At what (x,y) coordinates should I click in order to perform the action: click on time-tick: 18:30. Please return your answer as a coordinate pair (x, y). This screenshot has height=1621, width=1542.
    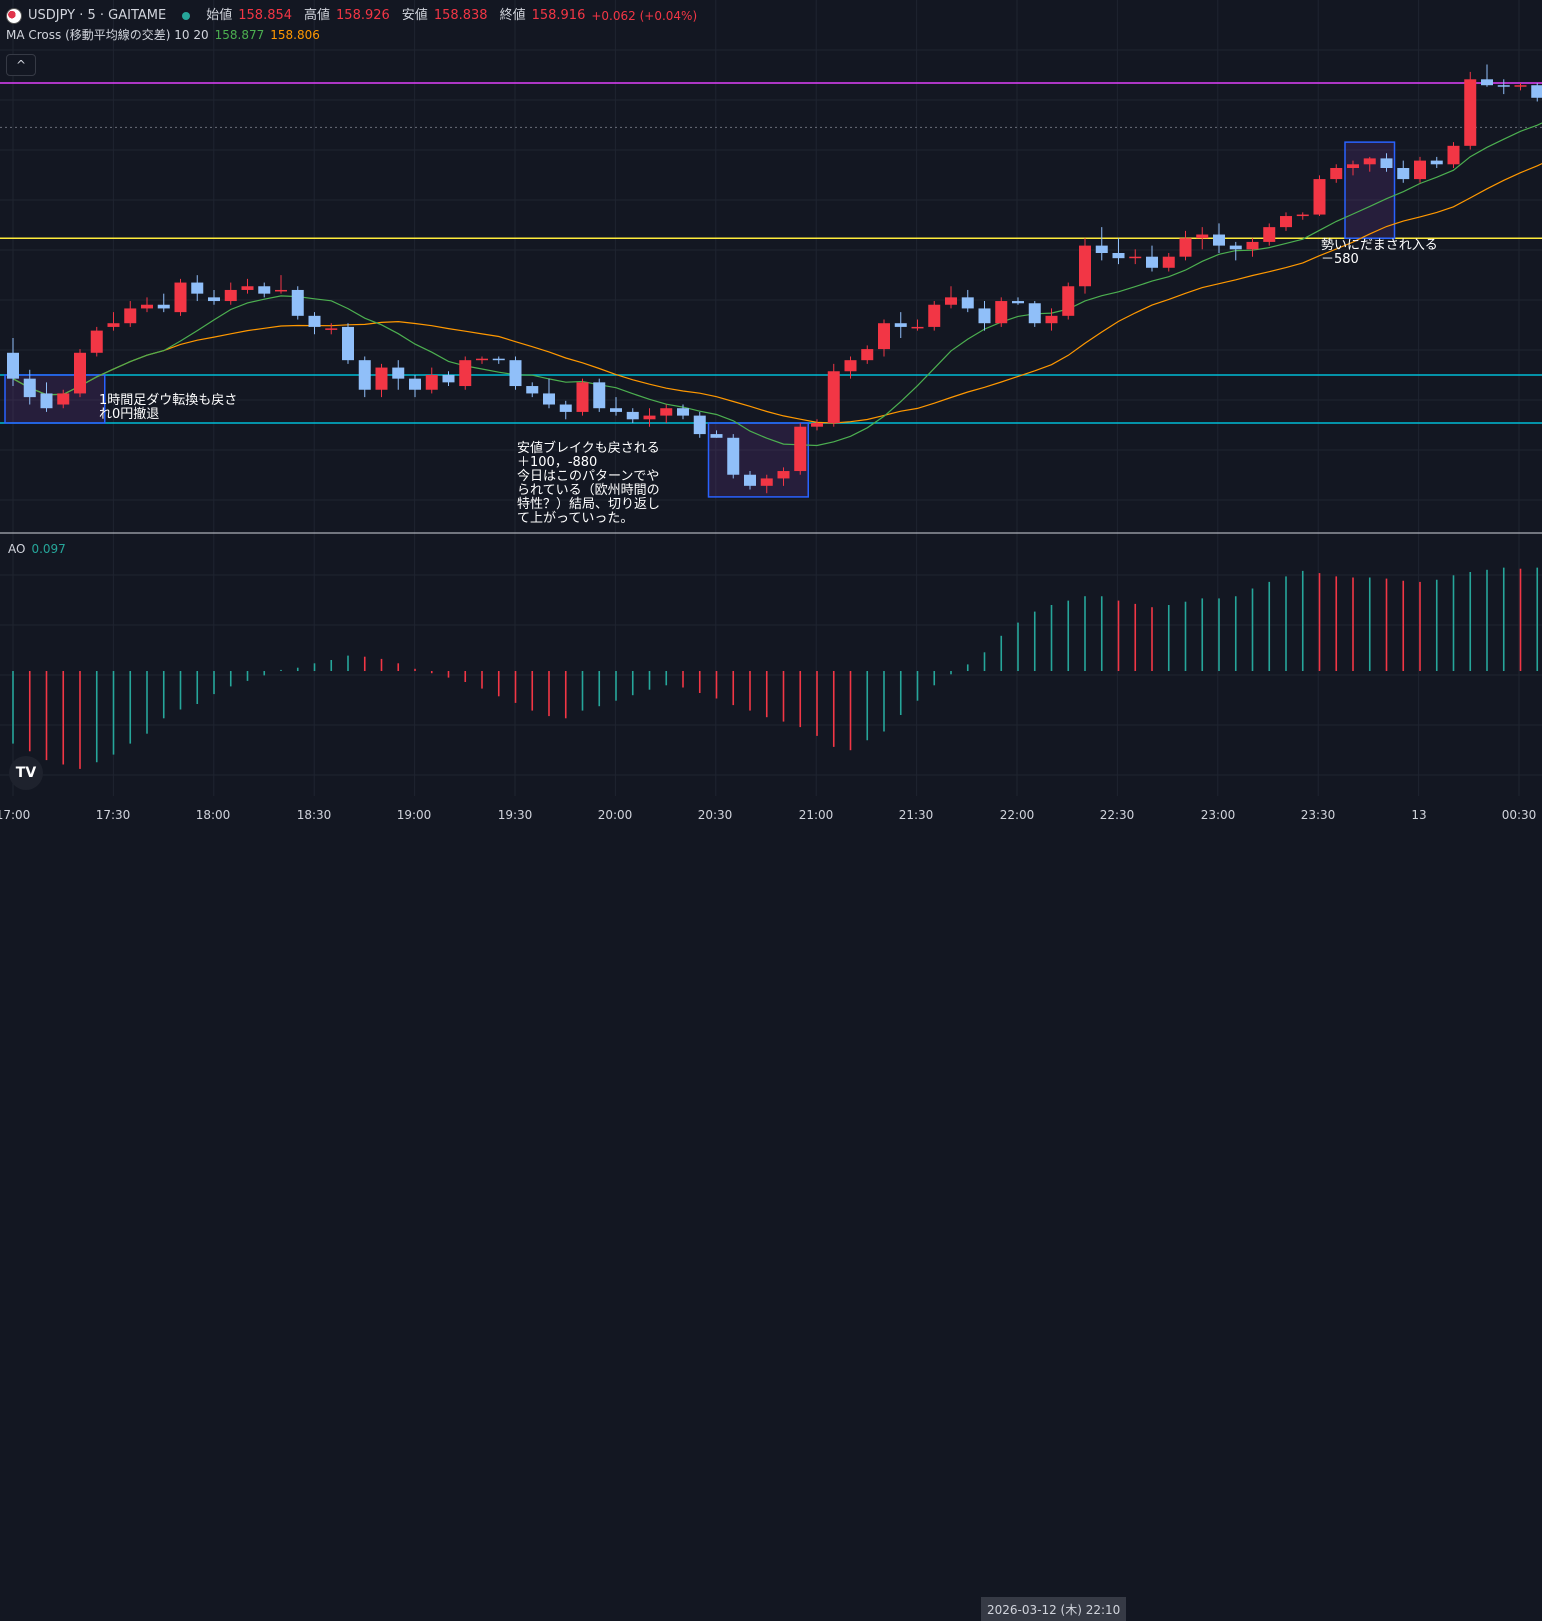
    Looking at the image, I should click on (314, 815).